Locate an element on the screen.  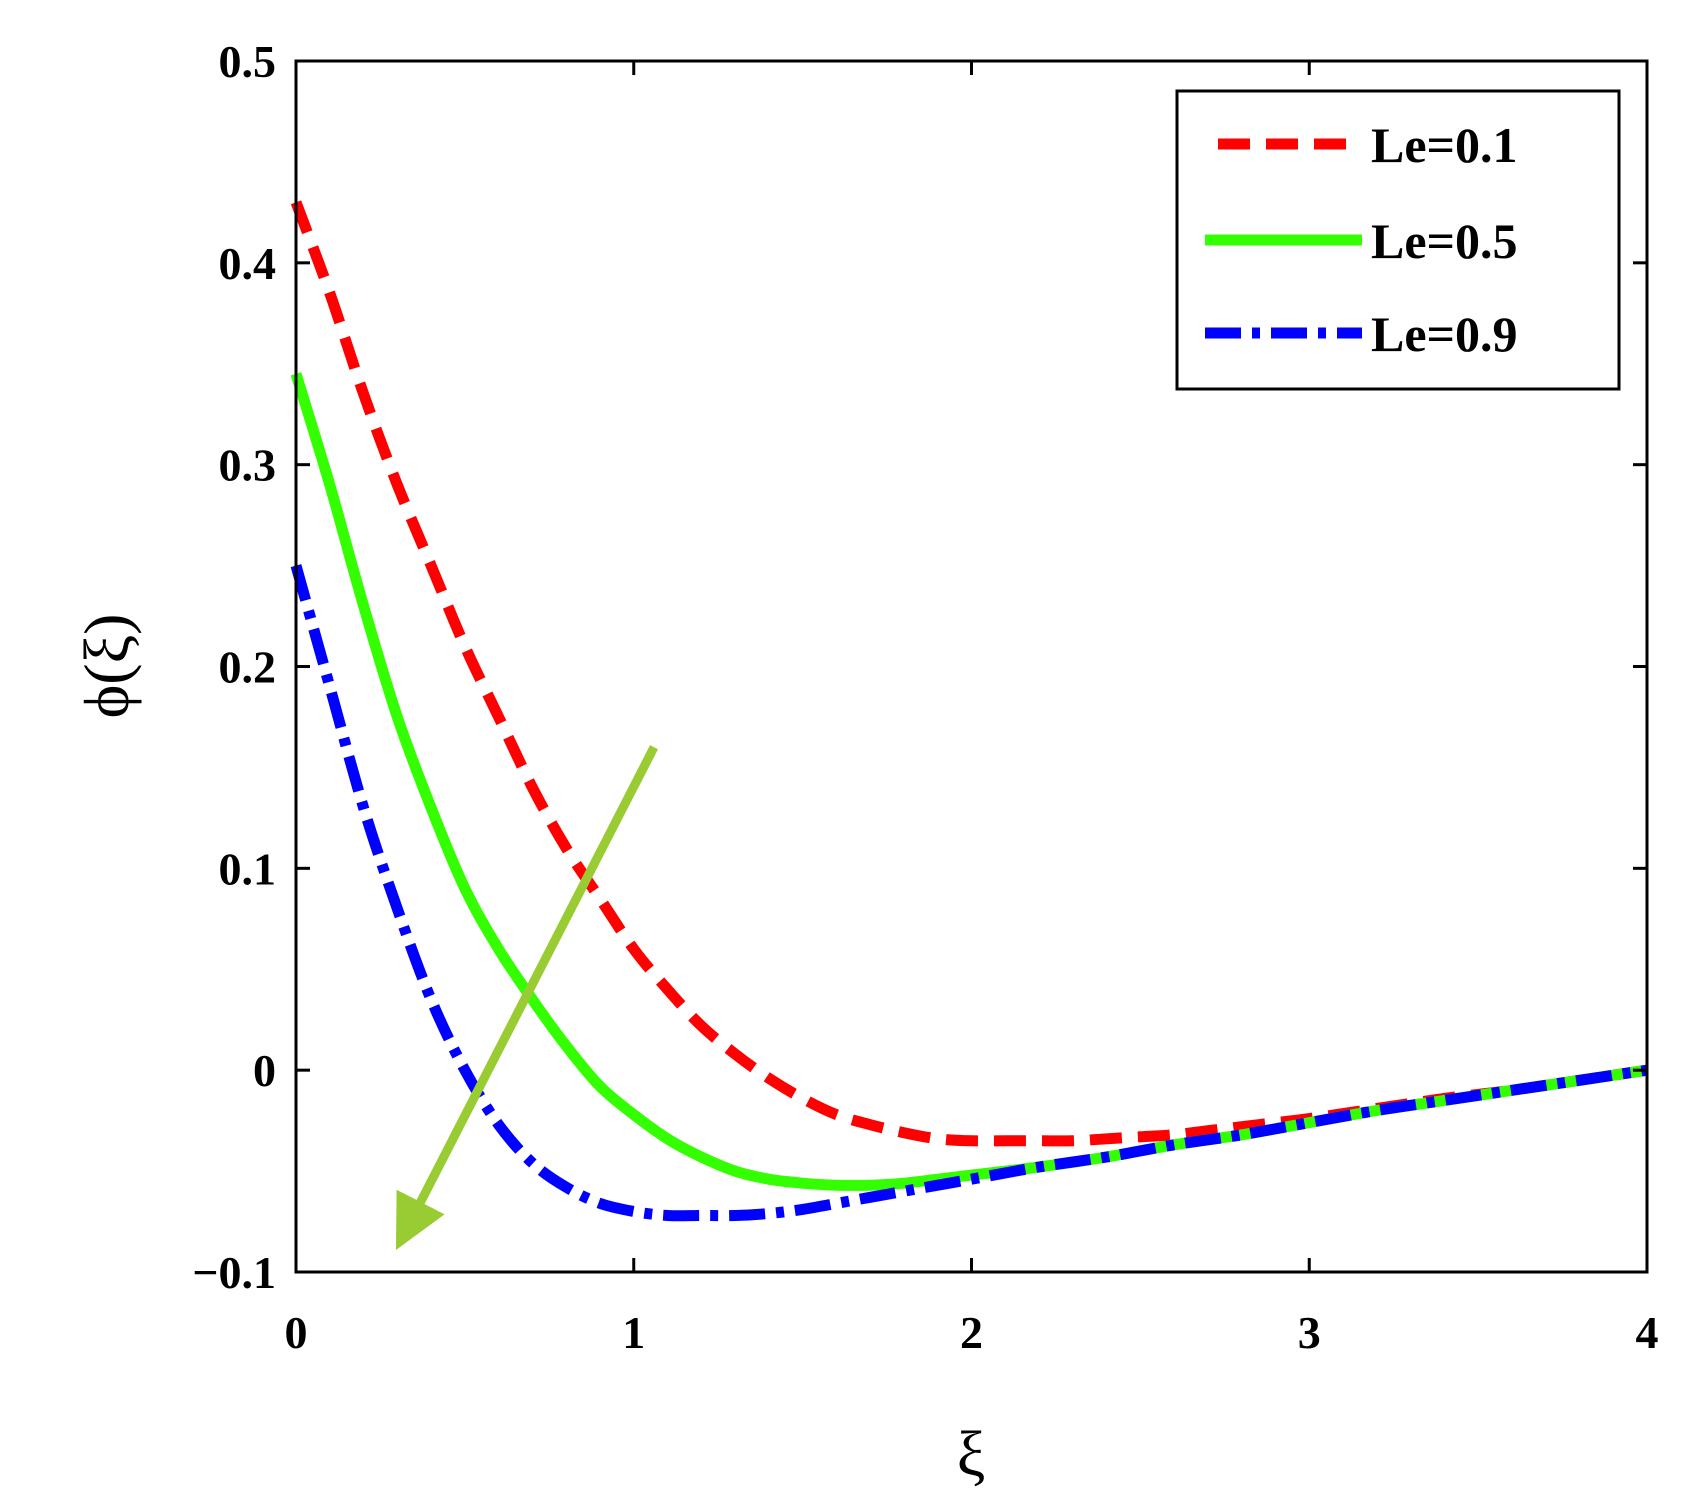
y-tick-label: 0 is located at coordinates (264, 1070).